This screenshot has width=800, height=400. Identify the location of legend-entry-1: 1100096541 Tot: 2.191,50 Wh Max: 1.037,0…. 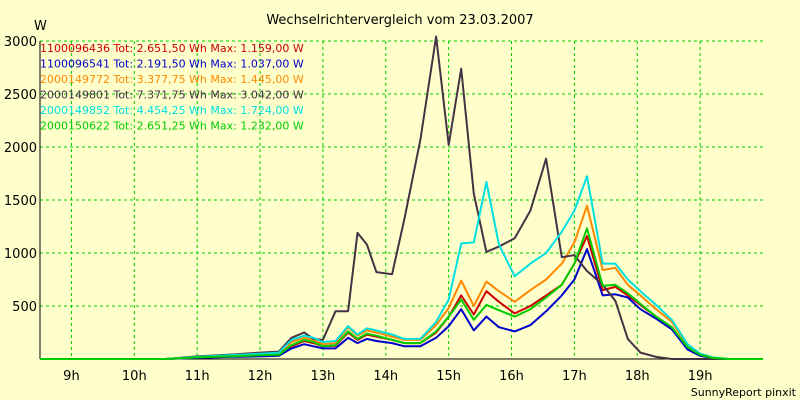
(172, 64).